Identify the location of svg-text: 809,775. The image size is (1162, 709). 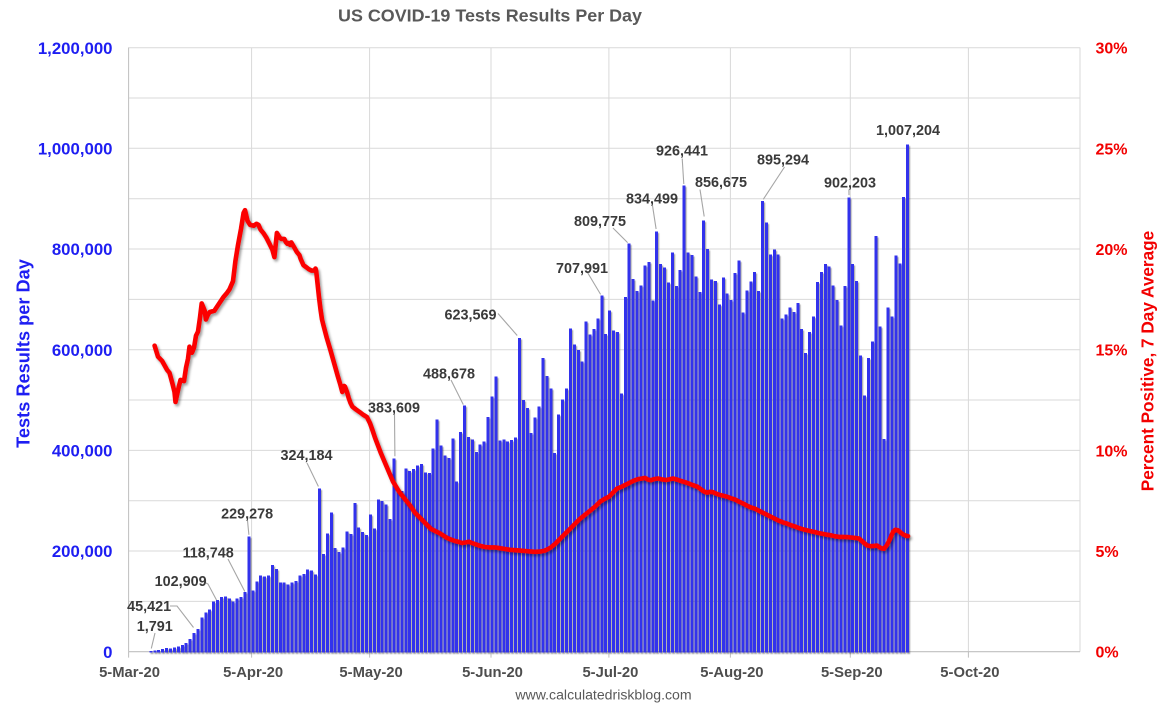
(600, 222).